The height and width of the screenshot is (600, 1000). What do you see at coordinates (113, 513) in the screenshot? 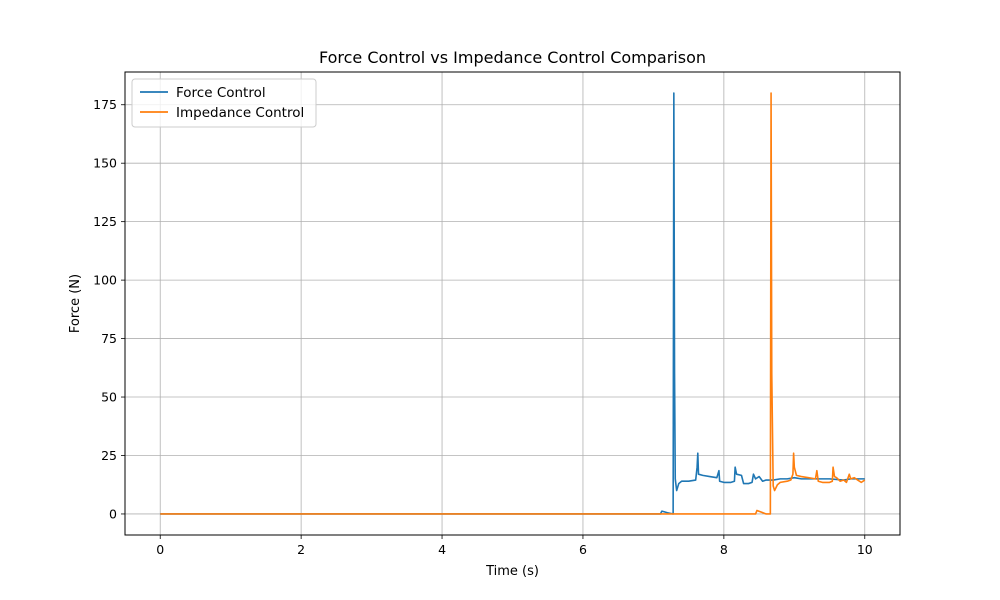
I see `y-tick-label: 0` at bounding box center [113, 513].